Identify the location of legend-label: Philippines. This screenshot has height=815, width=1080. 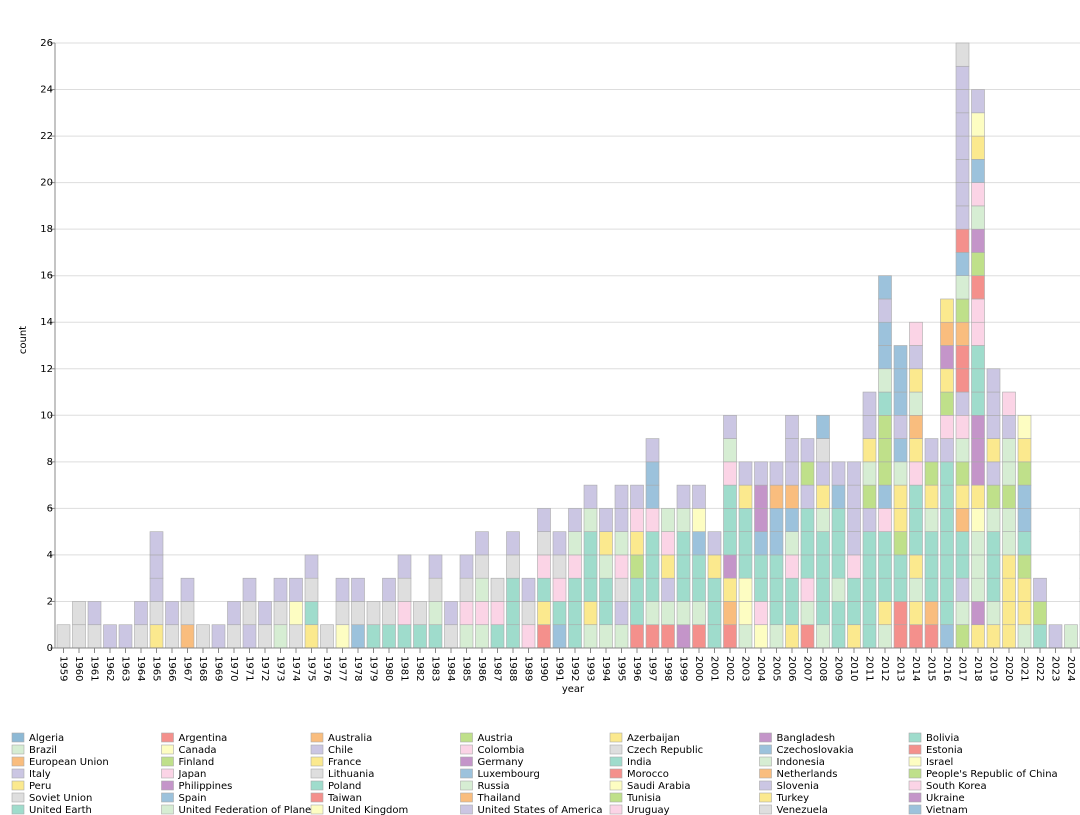
(206, 786).